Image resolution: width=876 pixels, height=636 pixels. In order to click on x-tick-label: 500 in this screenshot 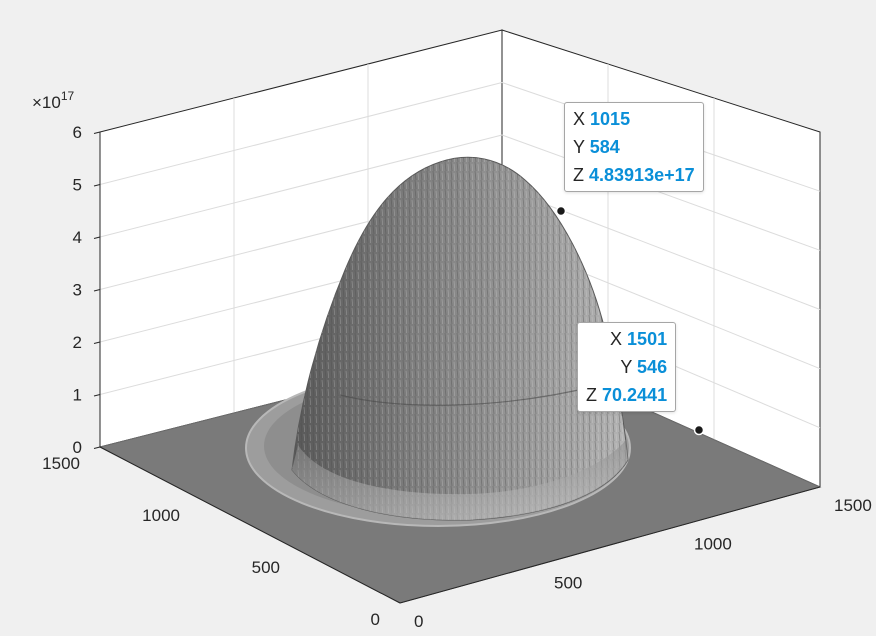, I will do `click(568, 582)`.